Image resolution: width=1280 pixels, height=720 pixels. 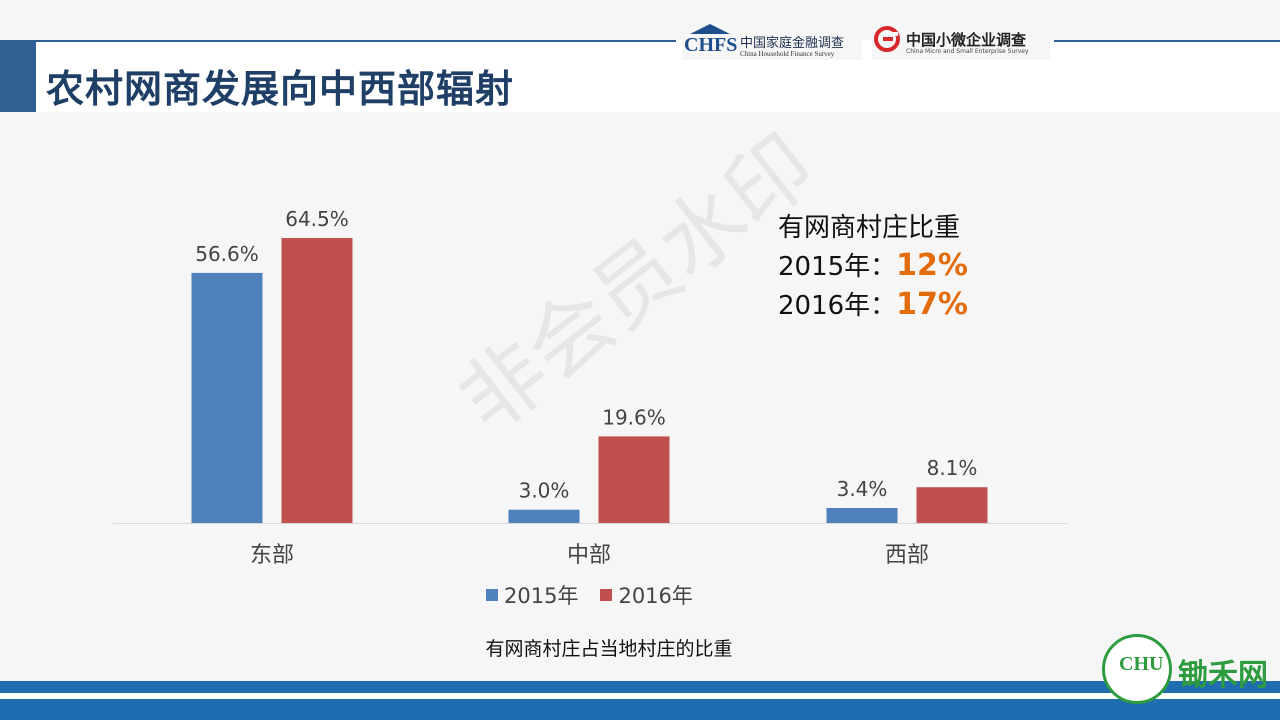 What do you see at coordinates (227, 254) in the screenshot?
I see `data-label-0-0: 56.6%` at bounding box center [227, 254].